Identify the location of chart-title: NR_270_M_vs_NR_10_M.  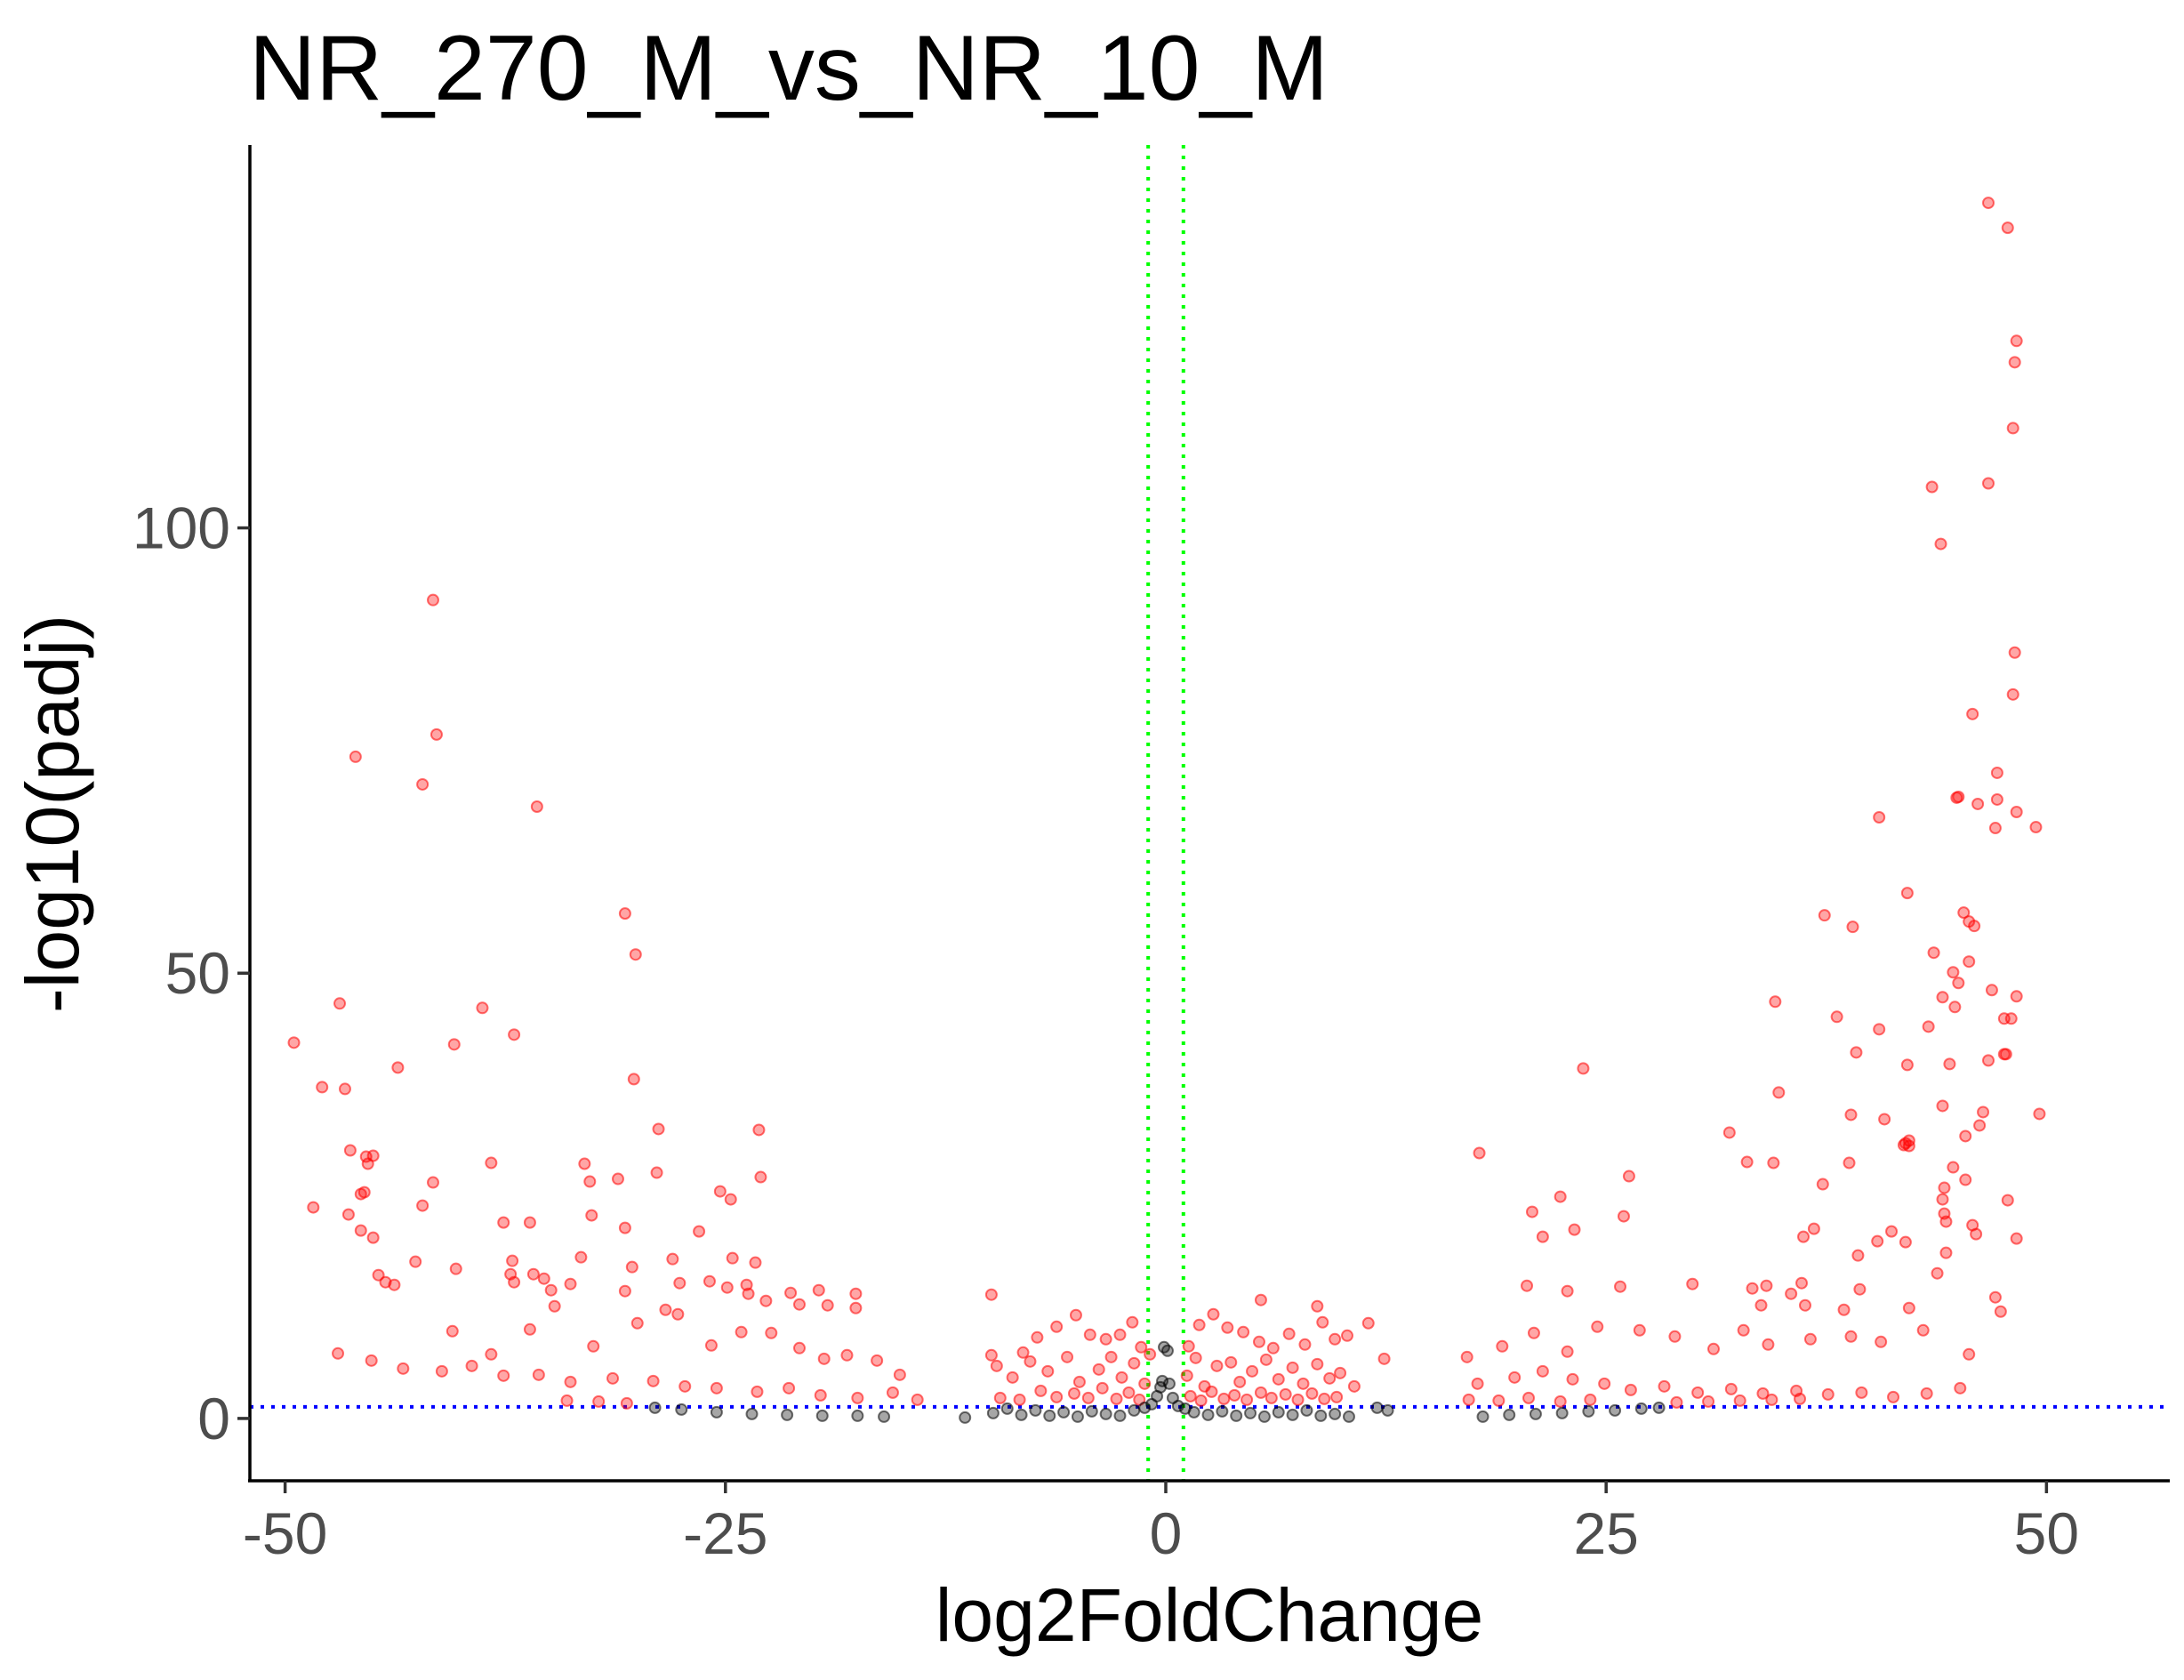
(789, 68).